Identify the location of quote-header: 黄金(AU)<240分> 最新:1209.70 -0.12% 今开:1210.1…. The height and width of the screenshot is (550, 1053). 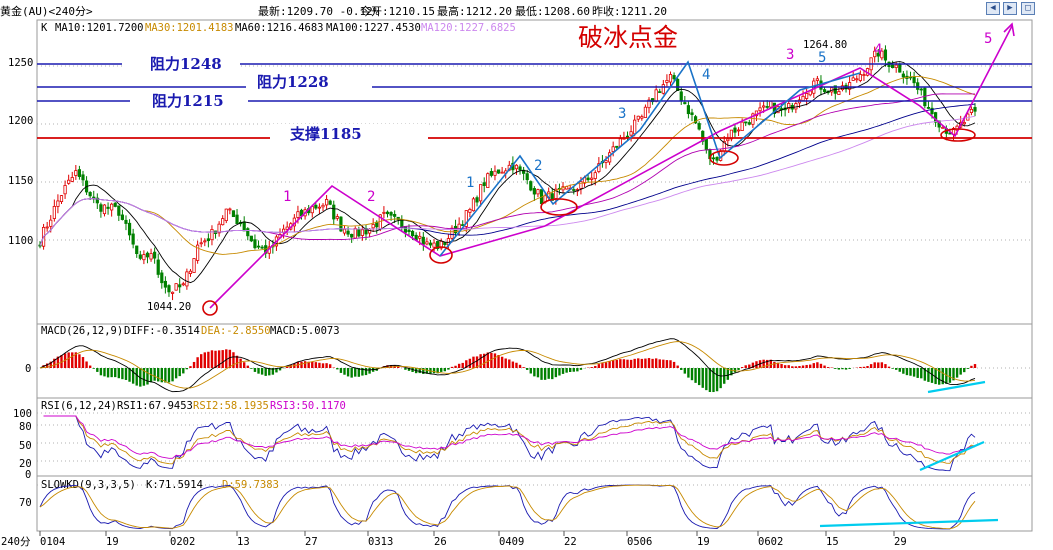
(526, 9).